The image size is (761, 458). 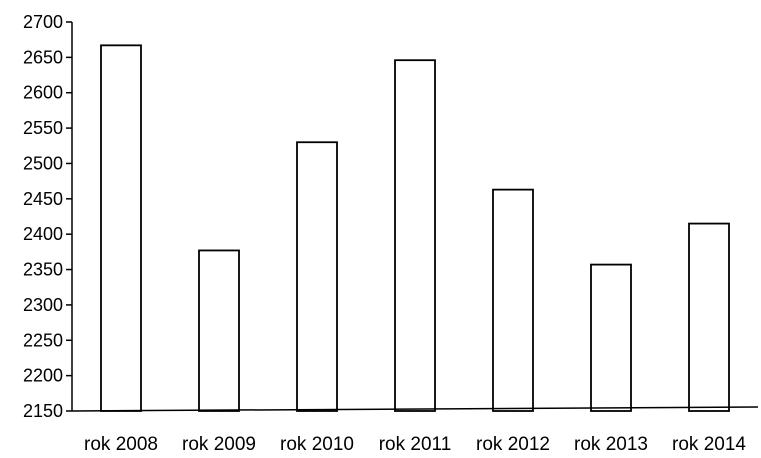 What do you see at coordinates (43, 340) in the screenshot?
I see `y-tick-label: 2250` at bounding box center [43, 340].